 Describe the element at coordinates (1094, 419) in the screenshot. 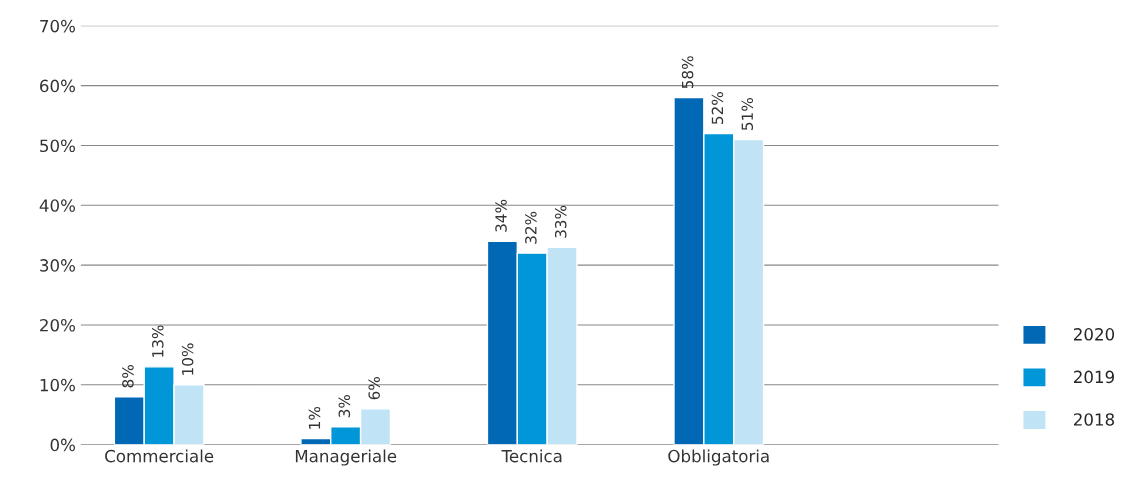

I see `legend-label: 2018` at that location.